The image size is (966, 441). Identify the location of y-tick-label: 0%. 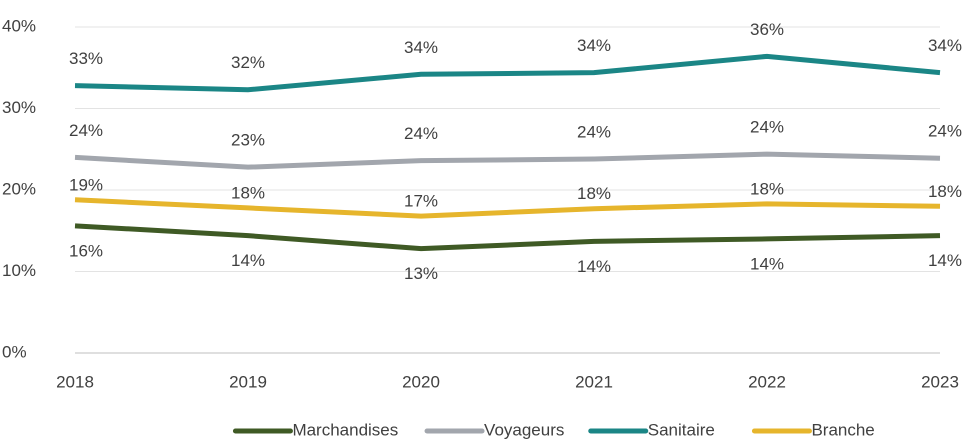
(14, 351).